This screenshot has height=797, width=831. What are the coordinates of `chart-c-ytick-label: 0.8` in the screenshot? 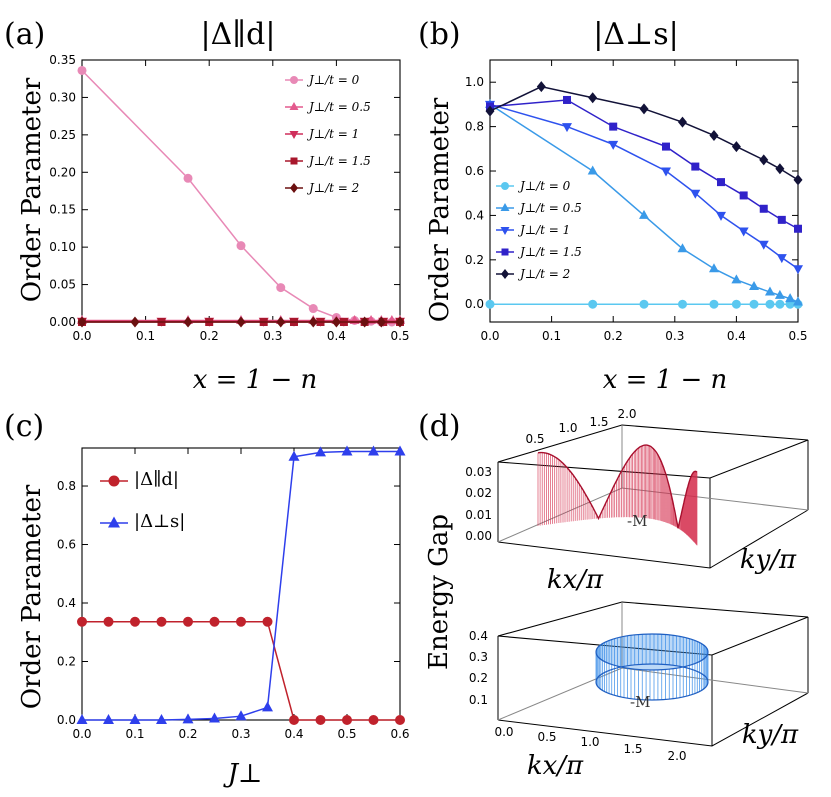 It's located at (66, 486).